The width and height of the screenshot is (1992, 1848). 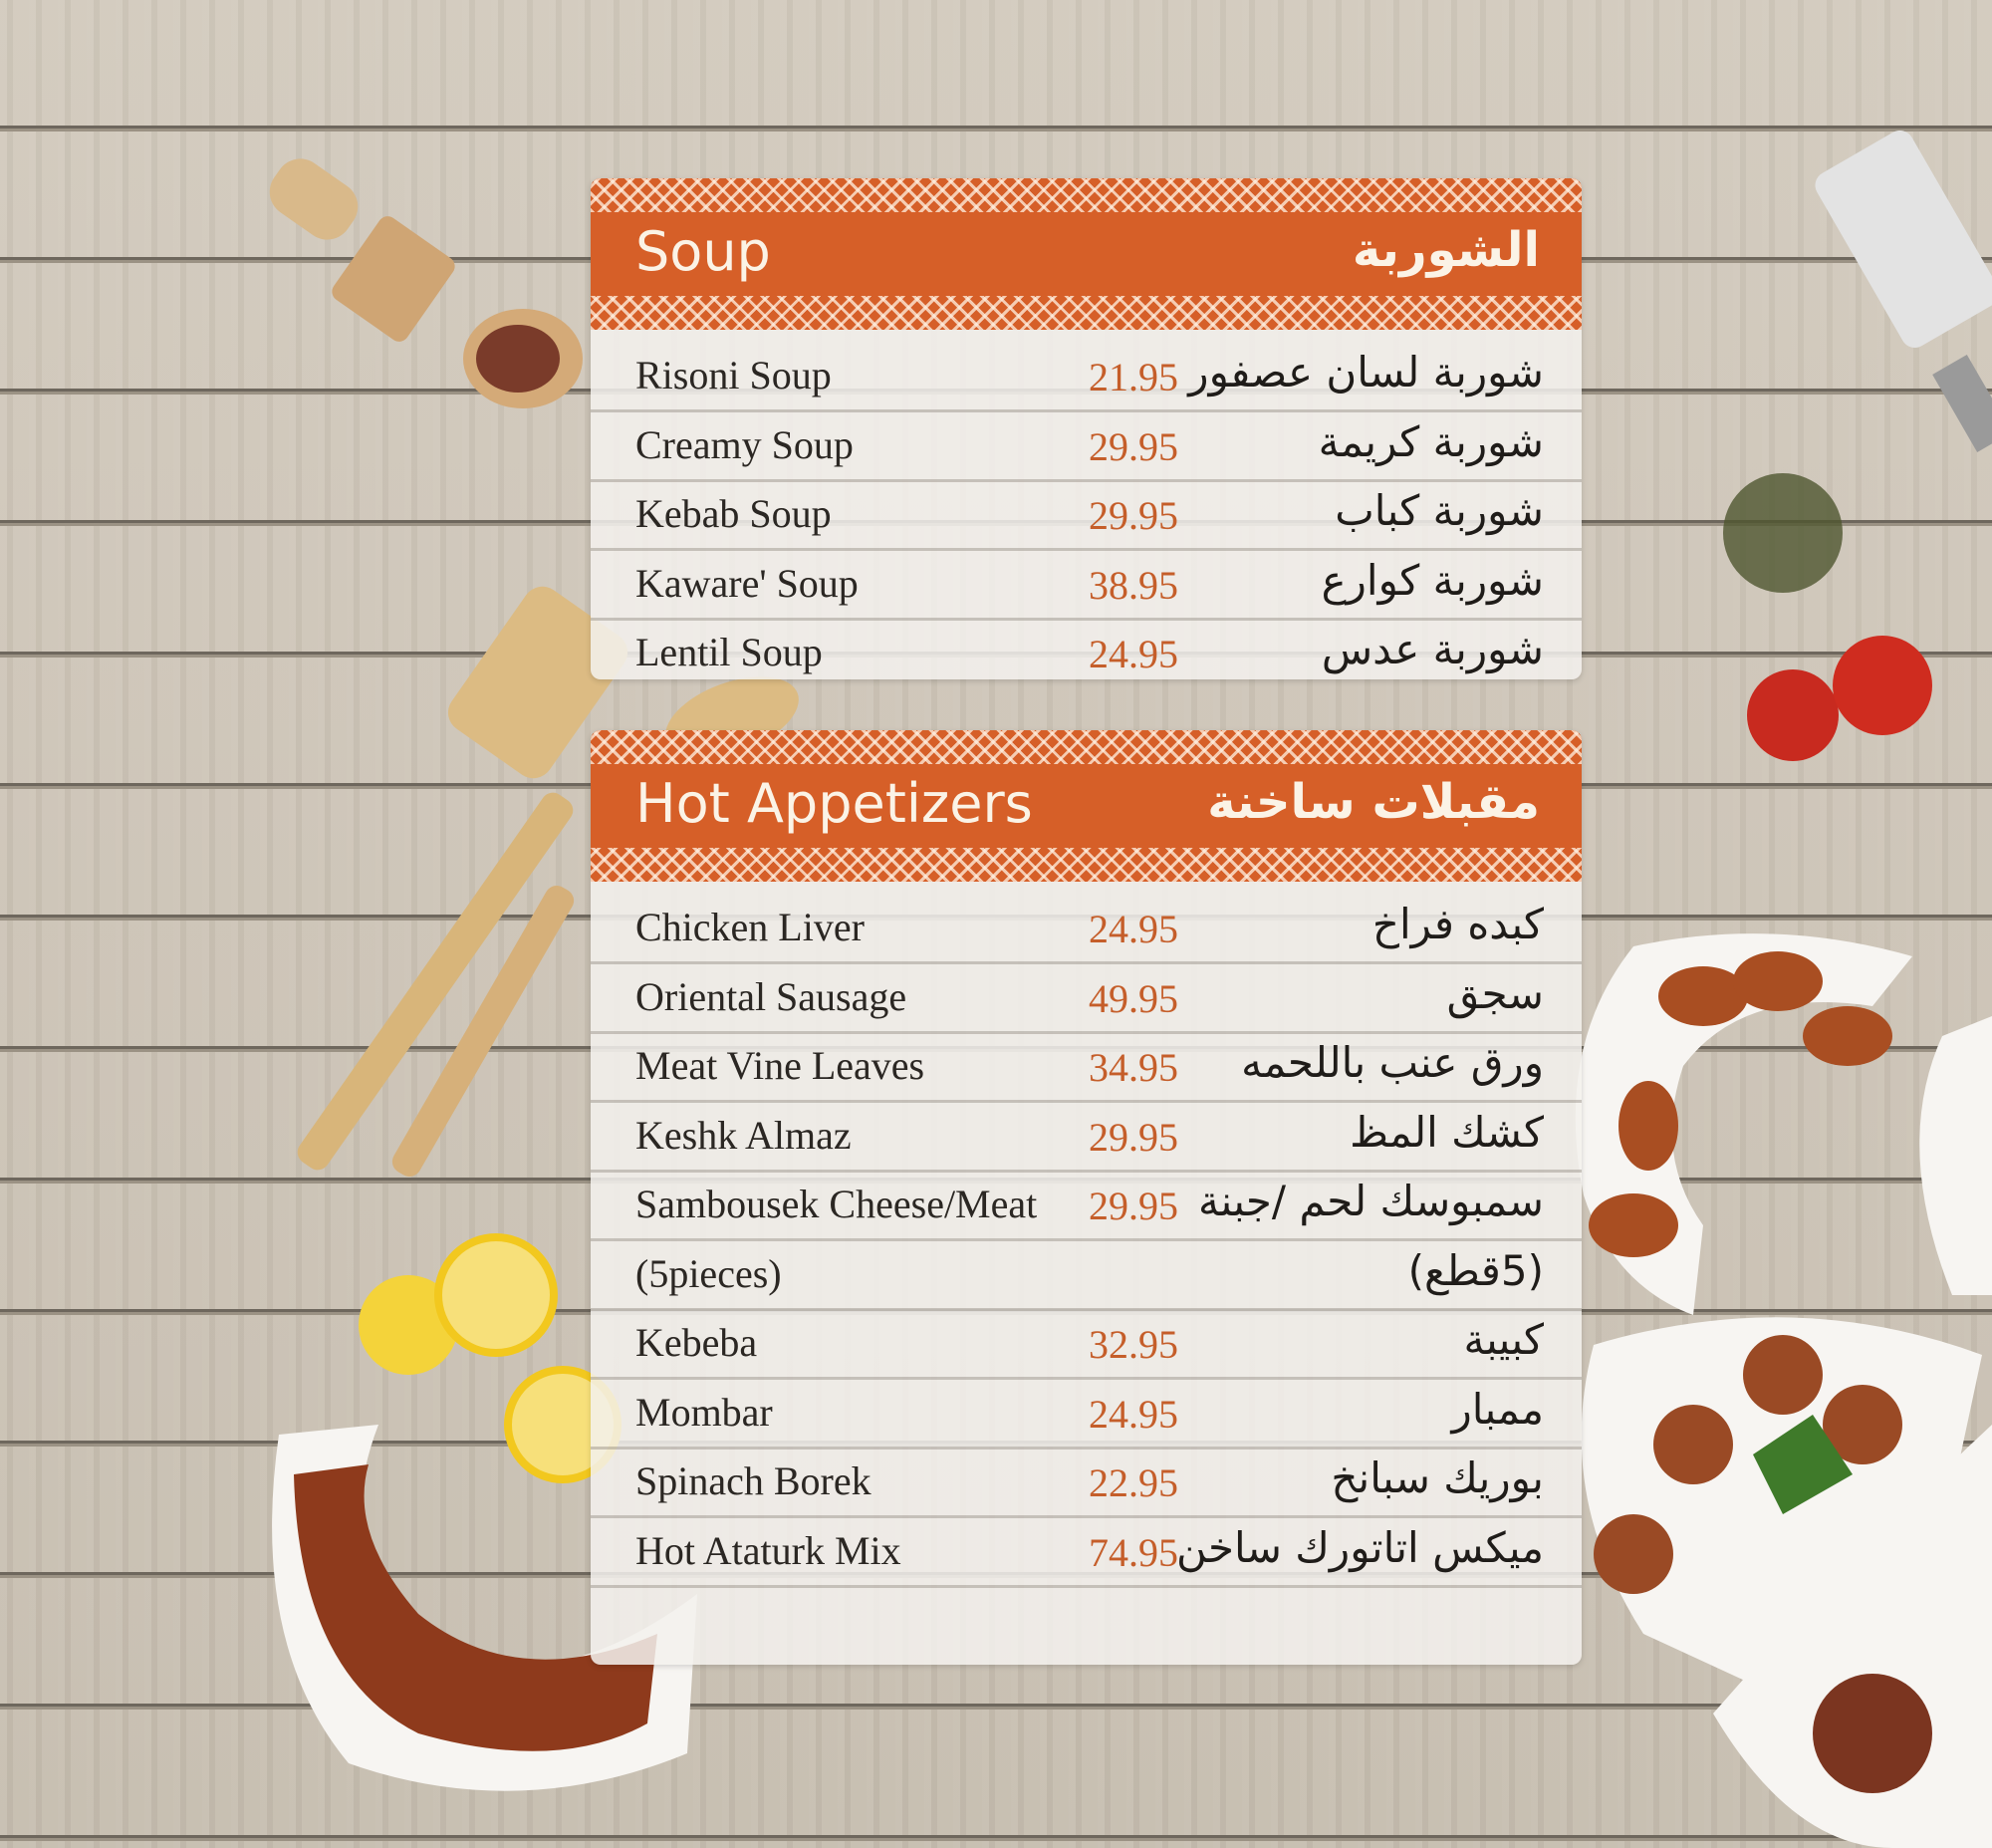 What do you see at coordinates (734, 375) in the screenshot?
I see `item-name-en: Risoni Soup` at bounding box center [734, 375].